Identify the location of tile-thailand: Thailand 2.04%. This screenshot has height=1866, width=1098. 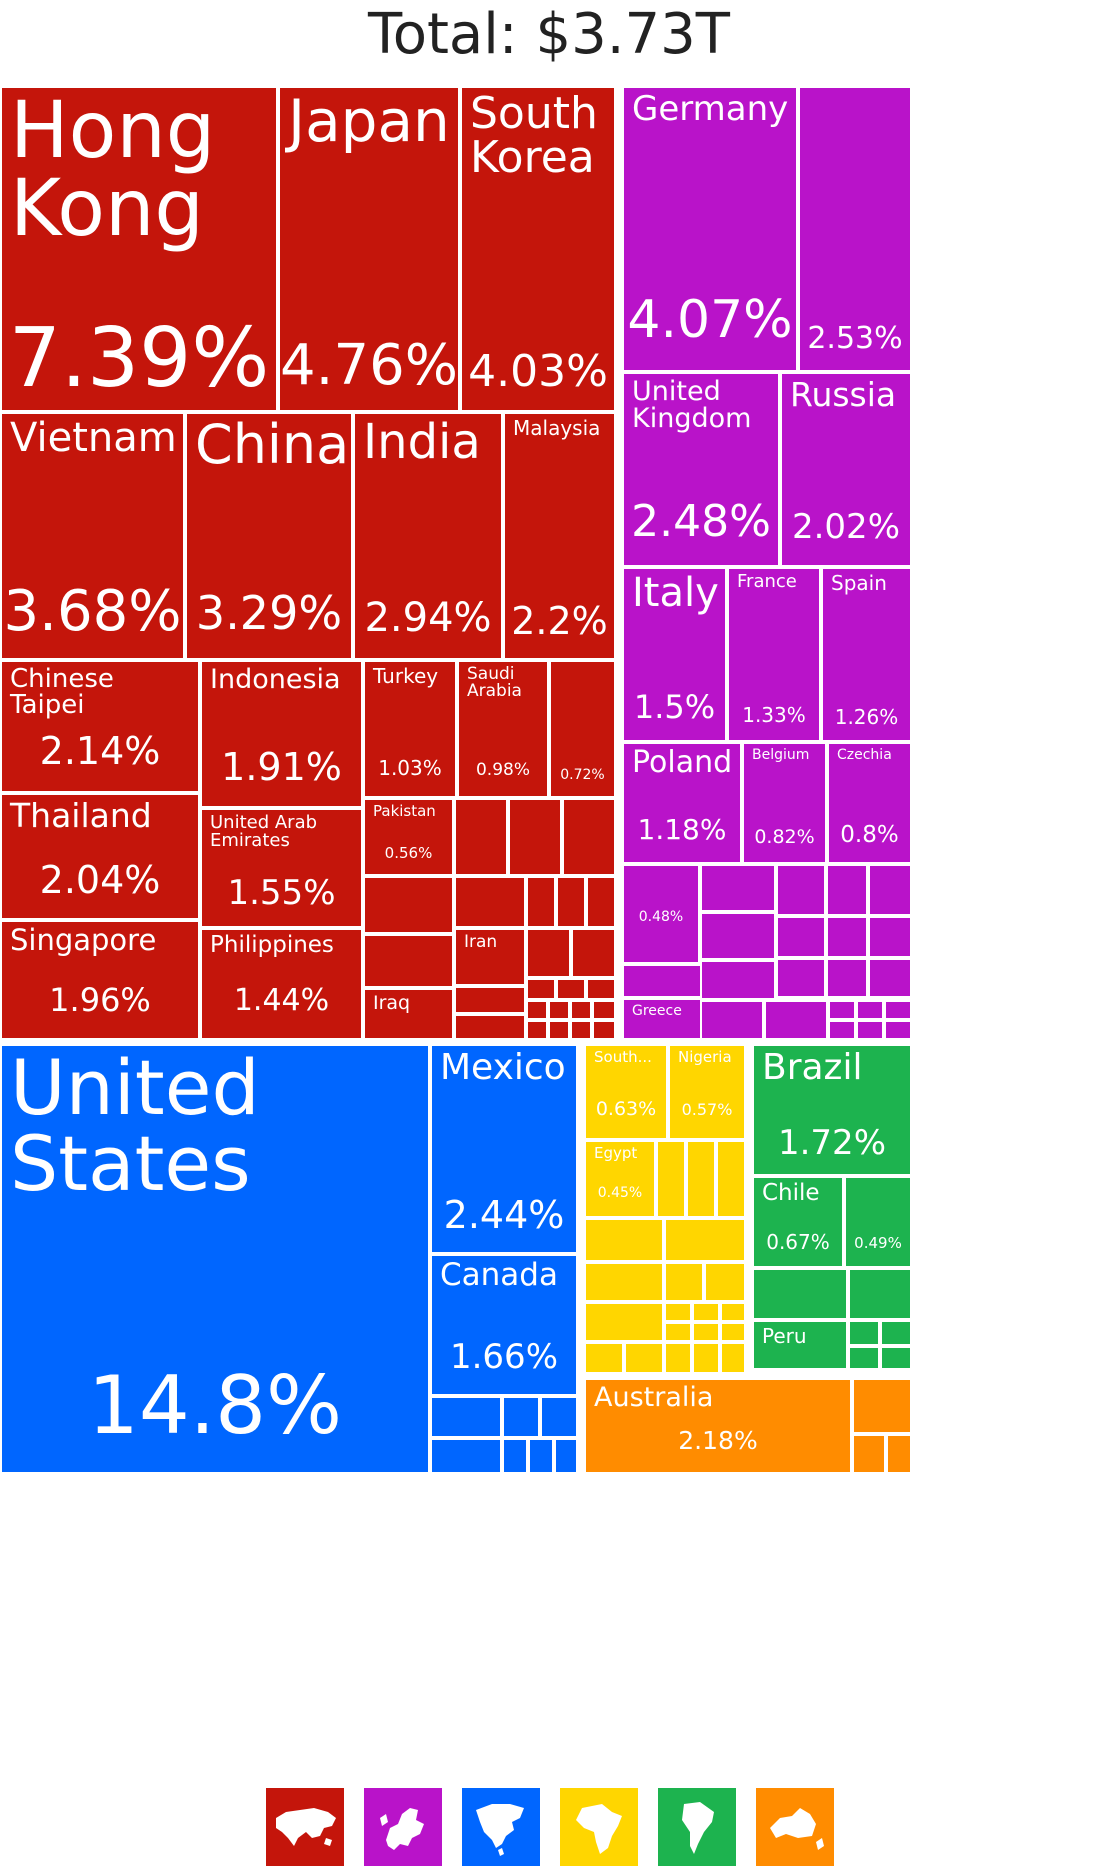
(100, 856).